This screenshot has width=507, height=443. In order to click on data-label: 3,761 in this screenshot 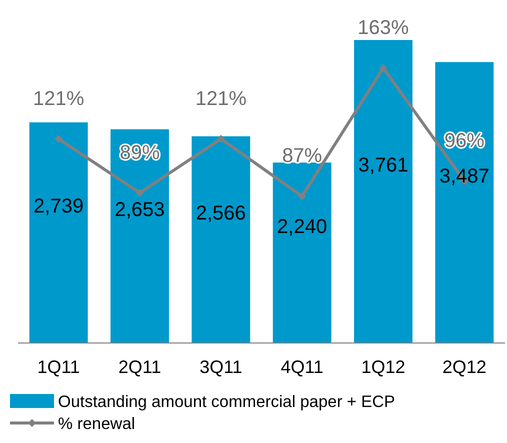, I will do `click(383, 165)`.